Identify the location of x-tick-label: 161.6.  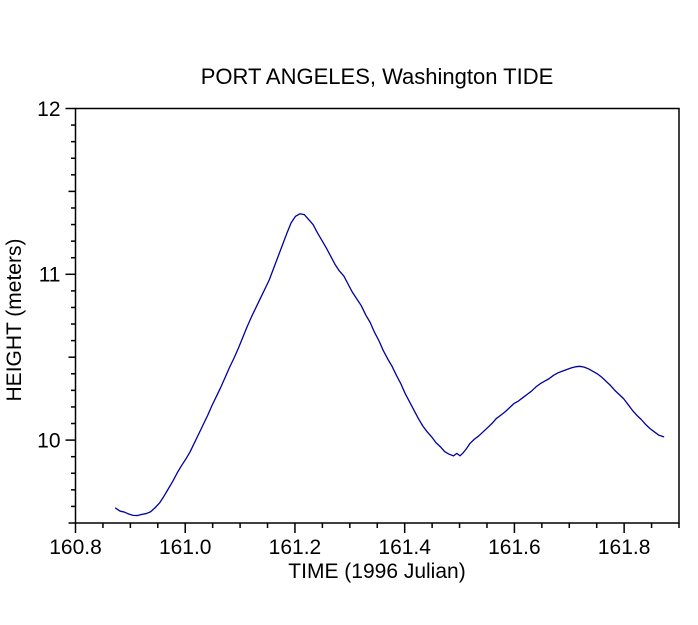
(514, 547).